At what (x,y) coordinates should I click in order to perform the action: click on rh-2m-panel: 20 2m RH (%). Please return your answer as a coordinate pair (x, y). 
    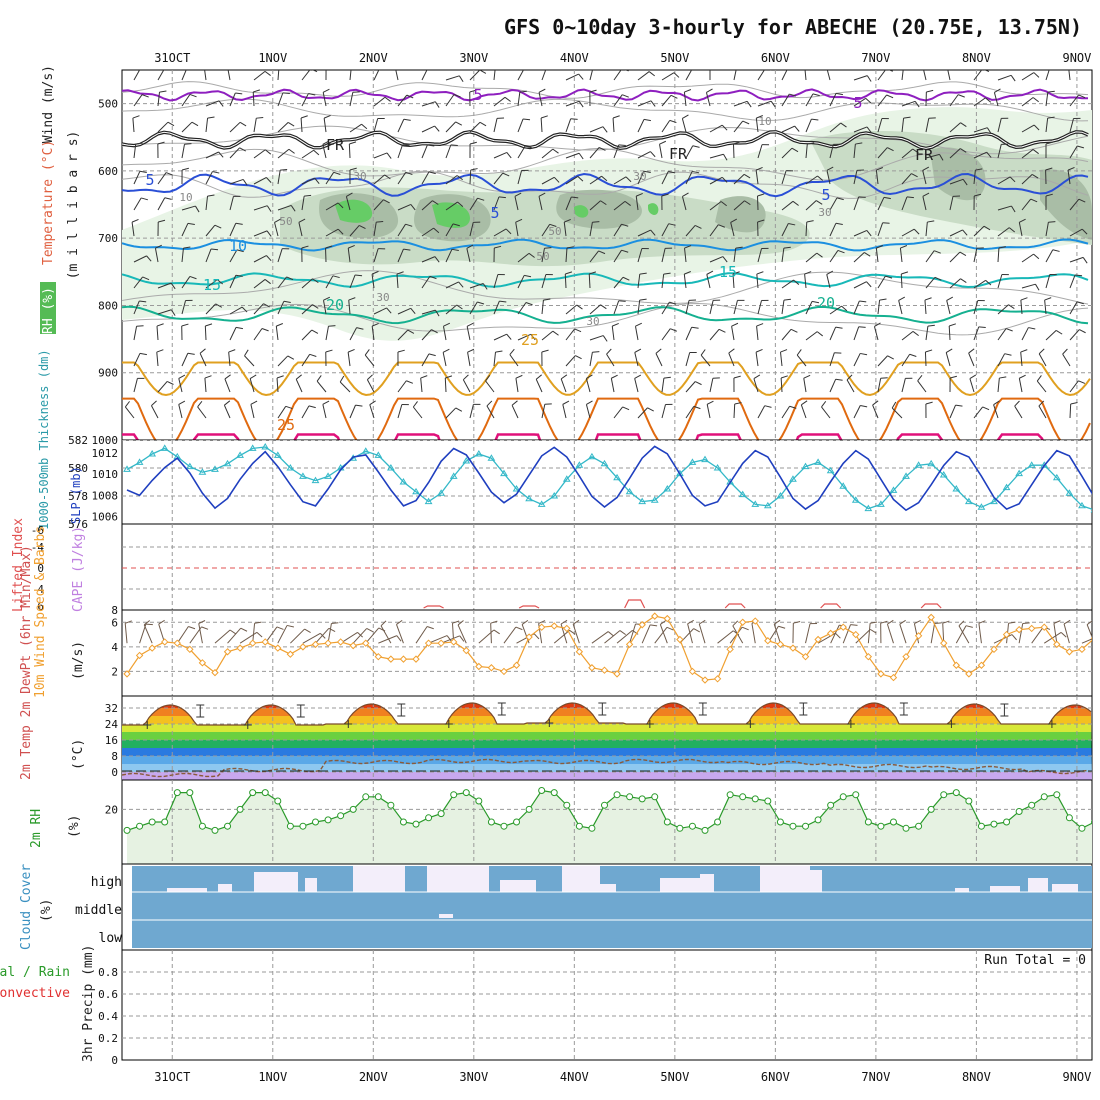
    Looking at the image, I should click on (561, 822).